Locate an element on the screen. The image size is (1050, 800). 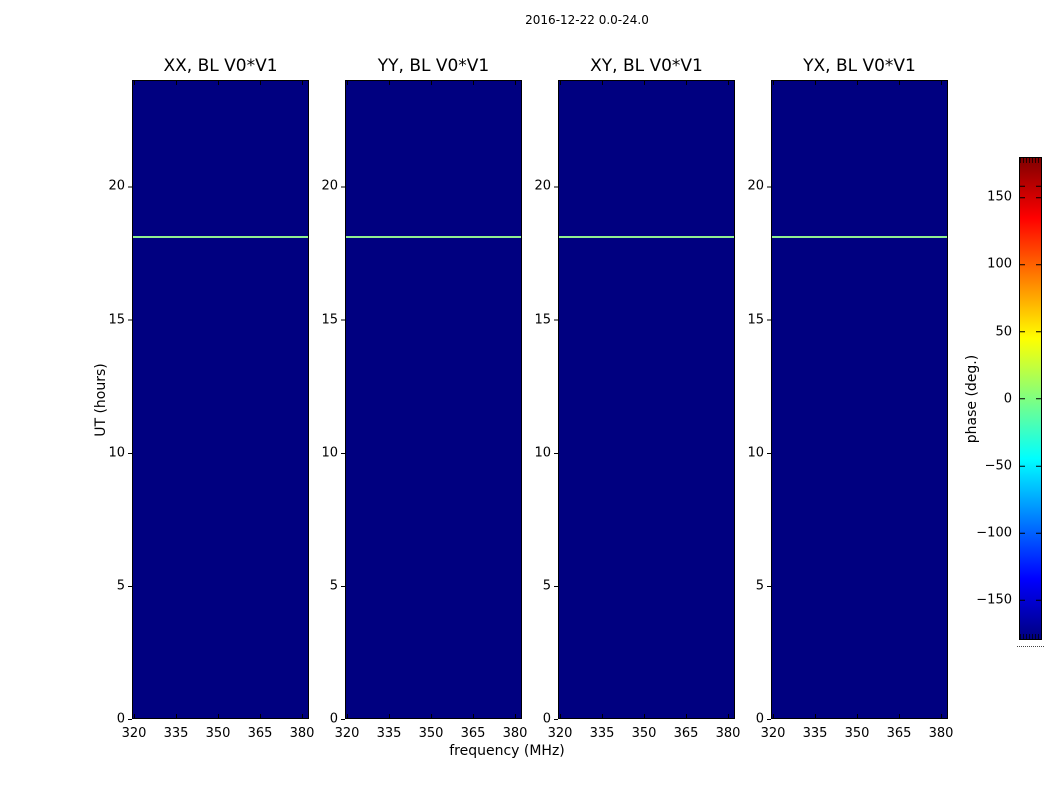
panel-title-yy: YY, BL V0*V1 is located at coordinates (433, 66).